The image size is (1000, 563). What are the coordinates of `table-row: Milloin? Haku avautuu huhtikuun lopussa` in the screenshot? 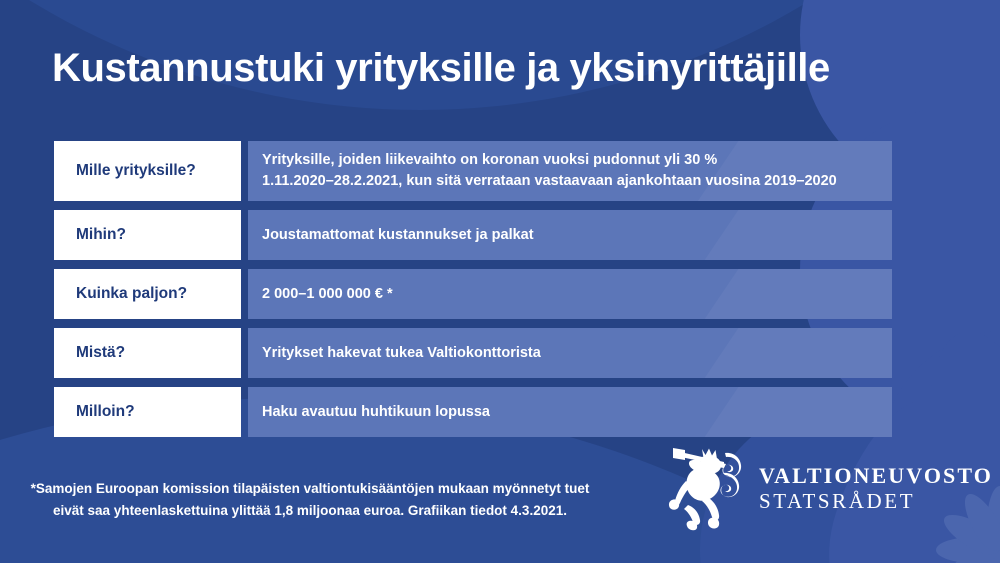 It's located at (473, 412).